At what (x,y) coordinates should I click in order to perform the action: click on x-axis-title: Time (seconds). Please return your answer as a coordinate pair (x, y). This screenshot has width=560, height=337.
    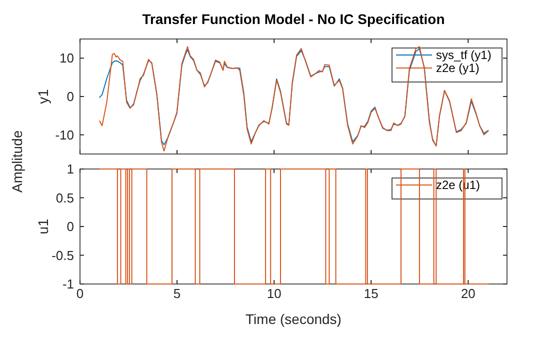
    Looking at the image, I should click on (294, 319).